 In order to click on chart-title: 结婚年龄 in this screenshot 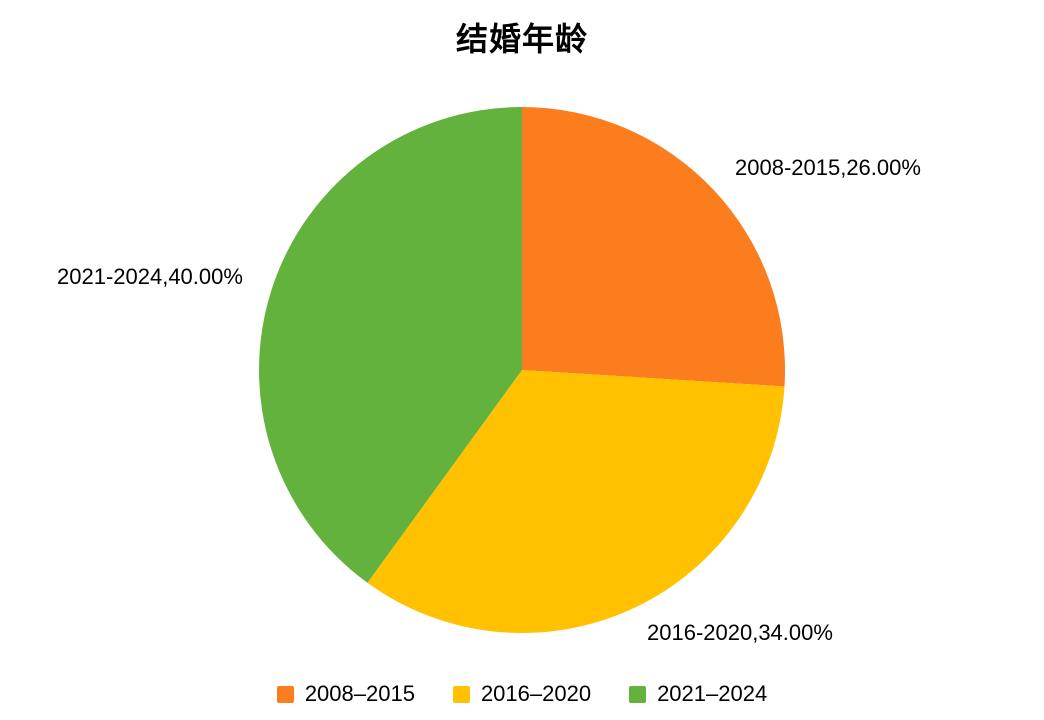, I will do `click(521, 39)`.